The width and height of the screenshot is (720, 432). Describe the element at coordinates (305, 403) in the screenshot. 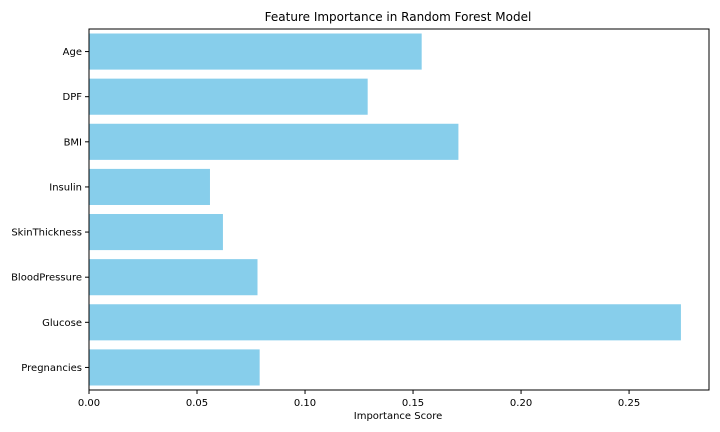

I see `x-tick-label: 0.10` at that location.